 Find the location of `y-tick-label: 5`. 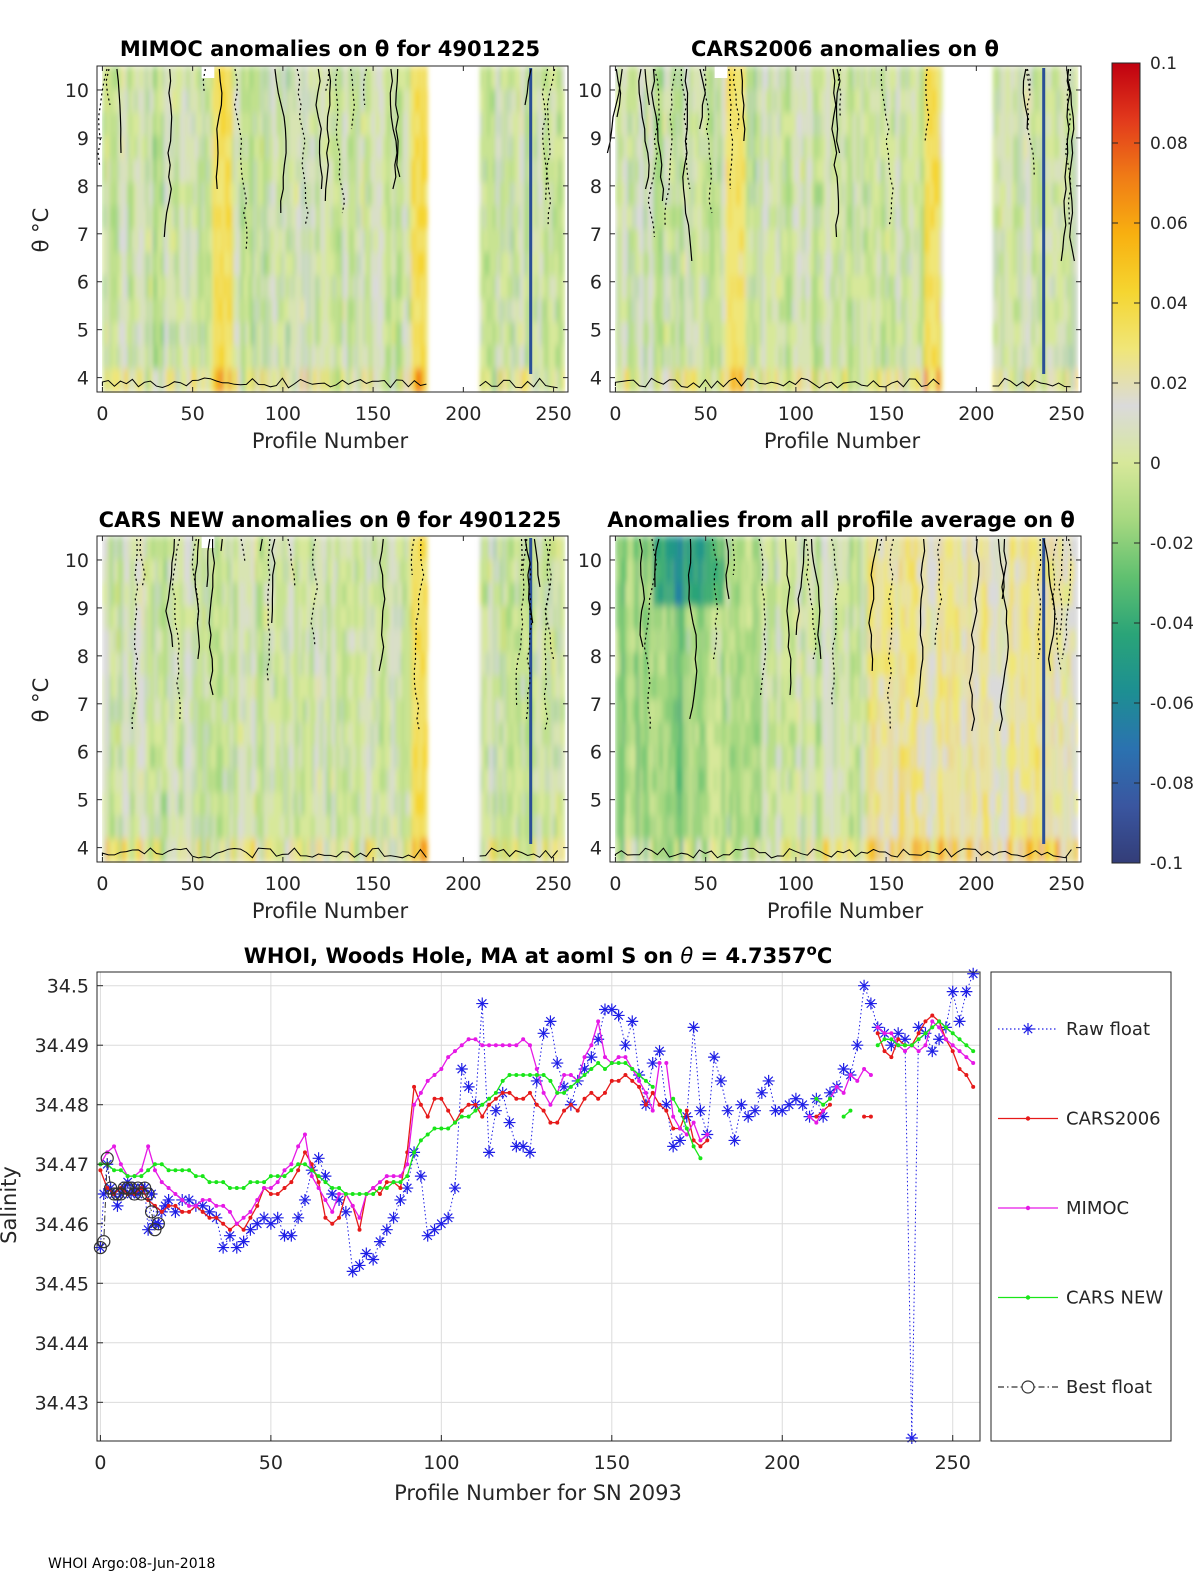

y-tick-label: 5 is located at coordinates (83, 331).